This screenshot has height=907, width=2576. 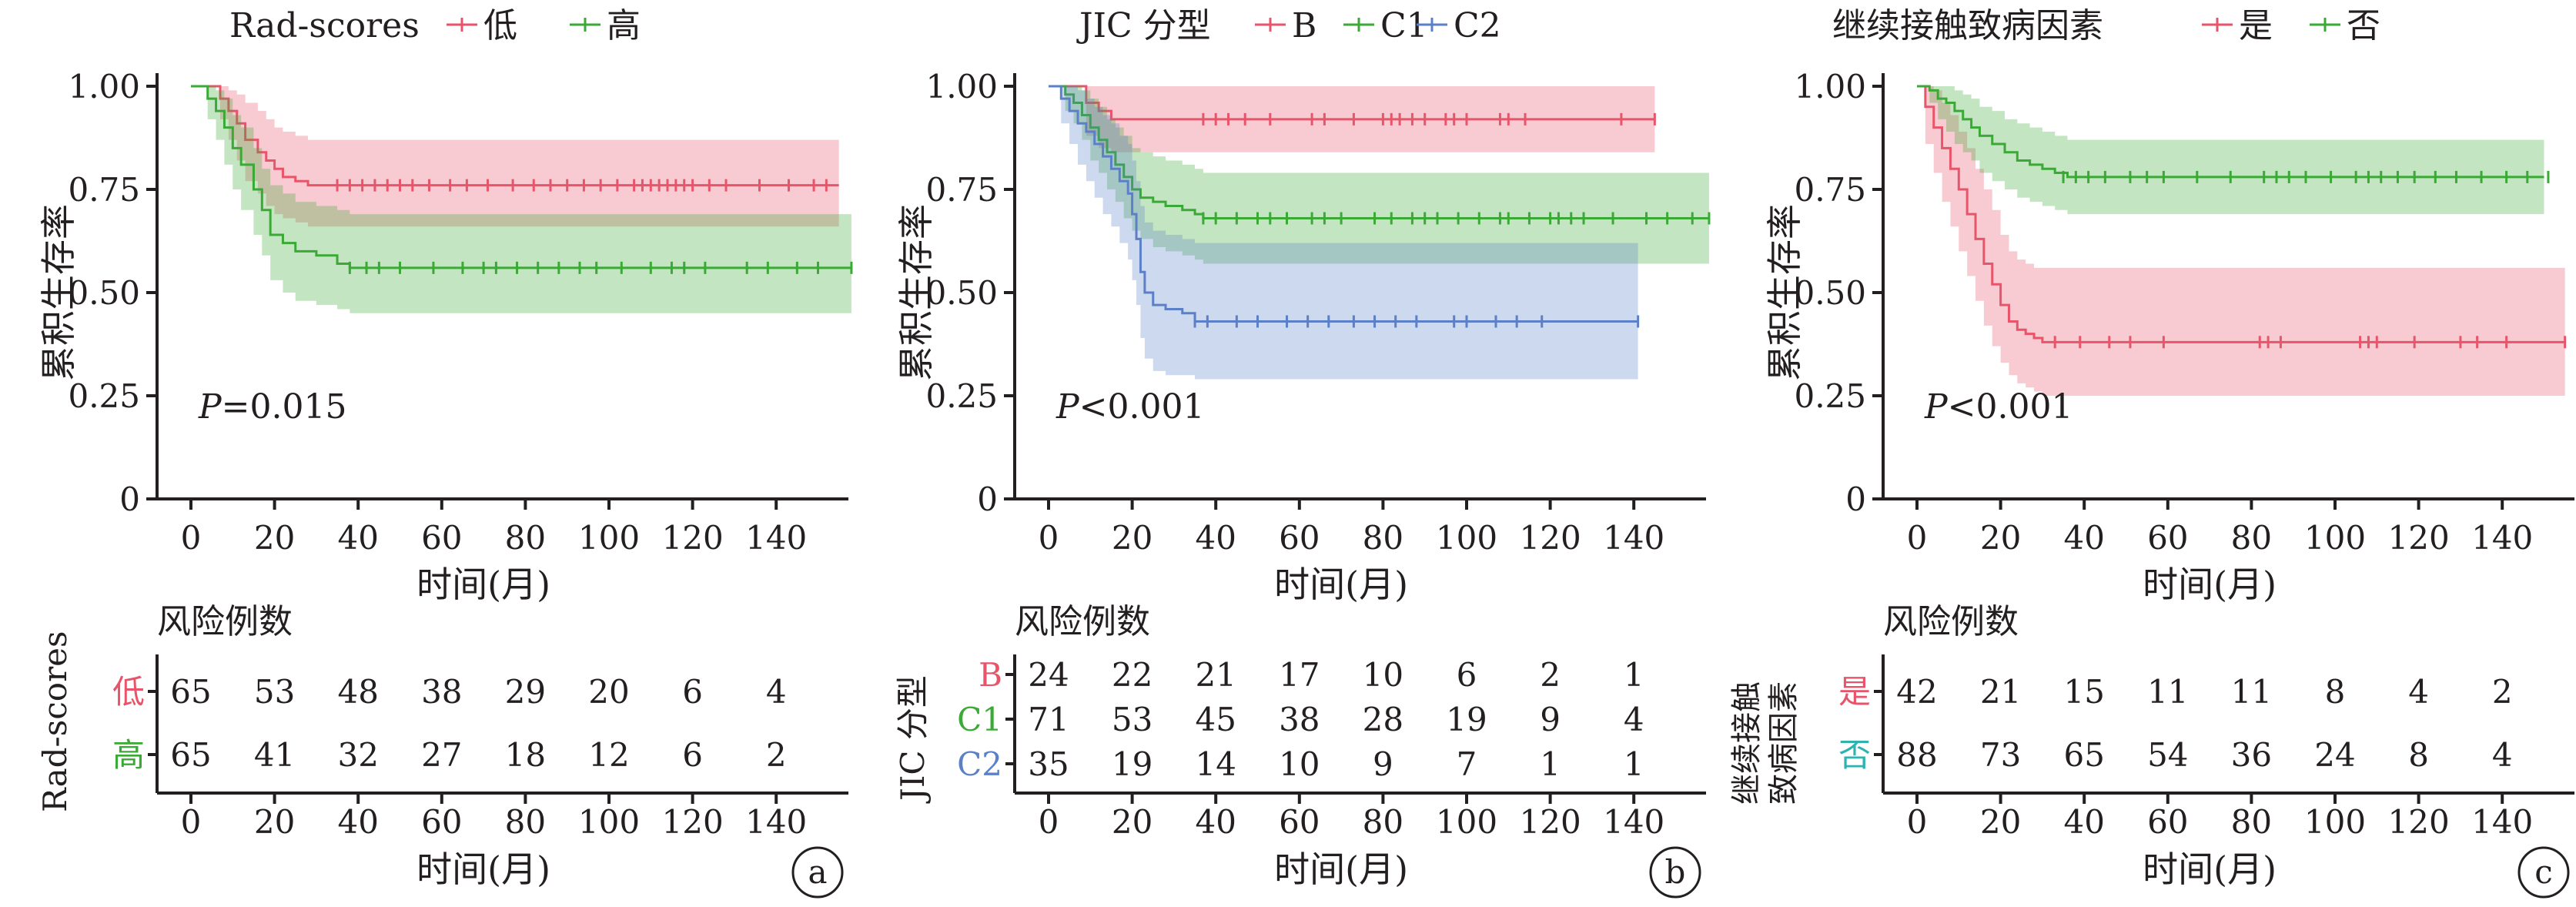 What do you see at coordinates (325, 25) in the screenshot?
I see `panel-a-legend-title: Rad-scores` at bounding box center [325, 25].